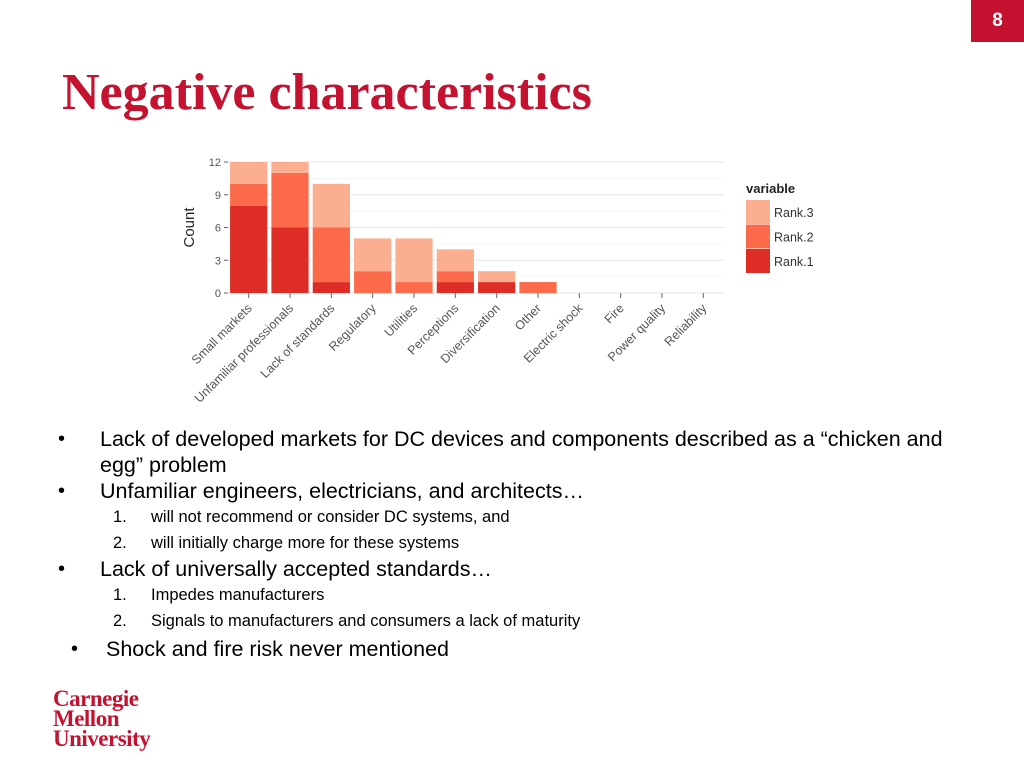  Describe the element at coordinates (614, 313) in the screenshot. I see `x-tick-label: Fire` at that location.